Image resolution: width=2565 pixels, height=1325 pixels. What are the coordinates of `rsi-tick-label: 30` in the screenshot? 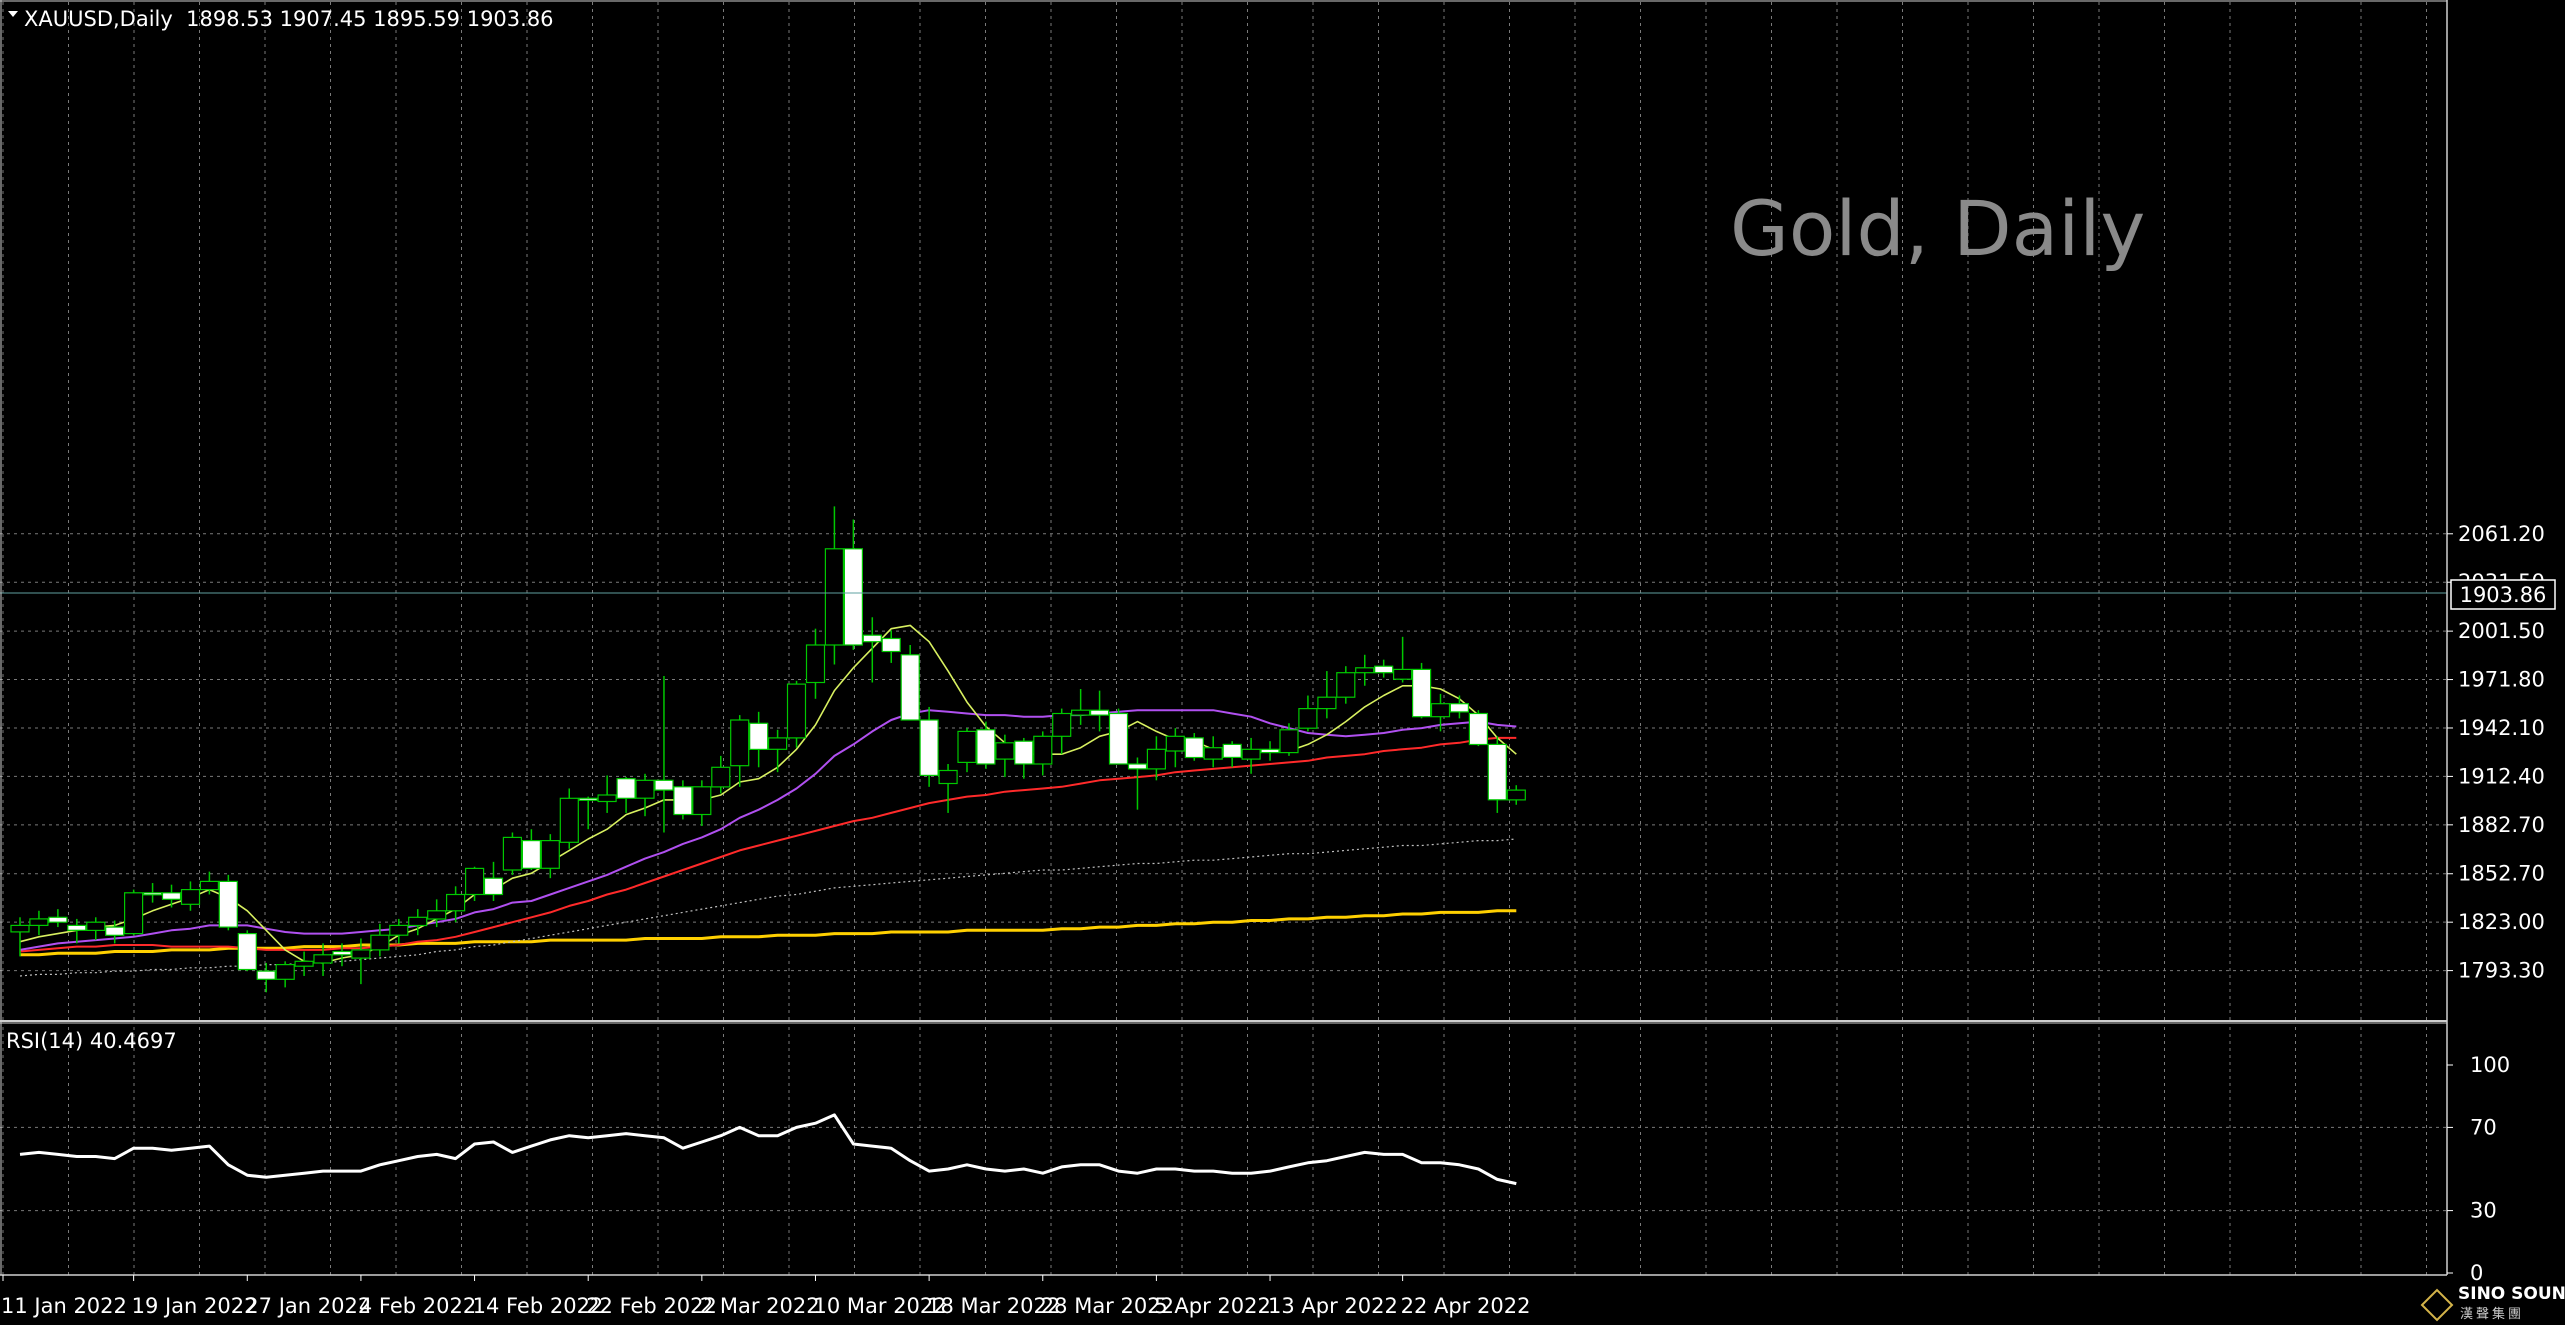 It's located at (2483, 1211).